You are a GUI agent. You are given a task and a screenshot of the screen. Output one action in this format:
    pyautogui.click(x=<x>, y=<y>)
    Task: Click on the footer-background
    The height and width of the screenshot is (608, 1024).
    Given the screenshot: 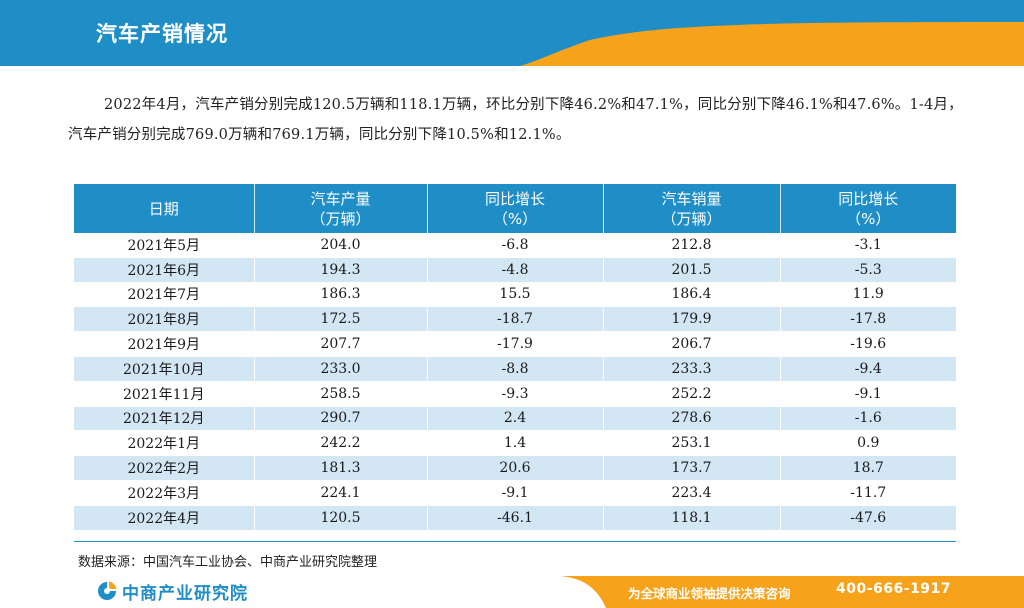 What is the action you would take?
    pyautogui.click(x=512, y=592)
    